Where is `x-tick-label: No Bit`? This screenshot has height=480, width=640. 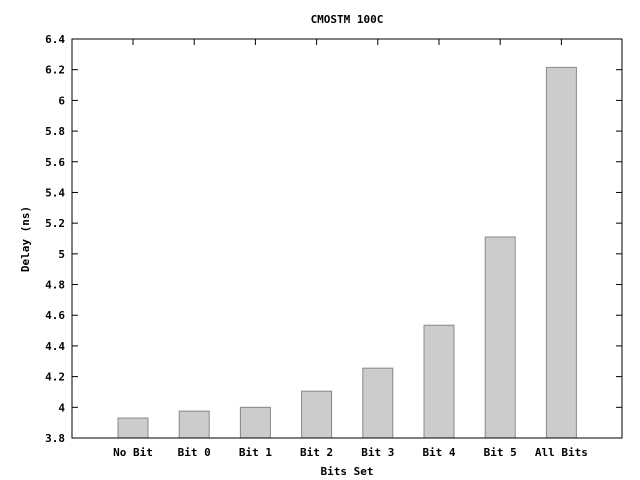
x-tick-label: No Bit is located at coordinates (133, 452).